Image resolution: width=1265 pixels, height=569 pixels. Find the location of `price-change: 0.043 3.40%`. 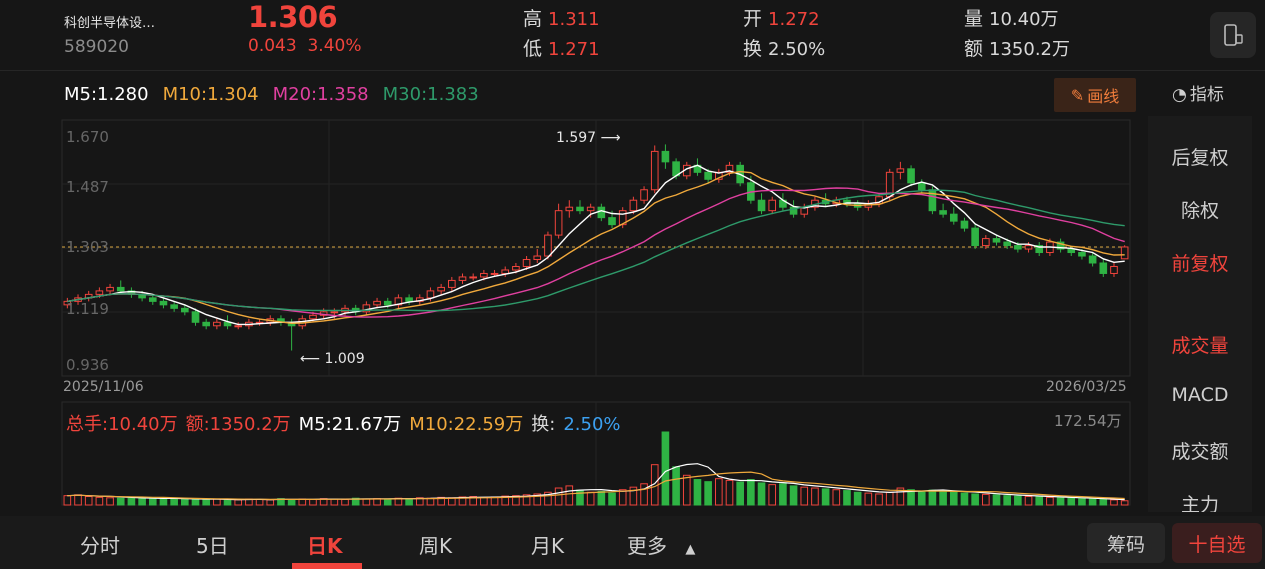

price-change: 0.043 3.40% is located at coordinates (305, 46).